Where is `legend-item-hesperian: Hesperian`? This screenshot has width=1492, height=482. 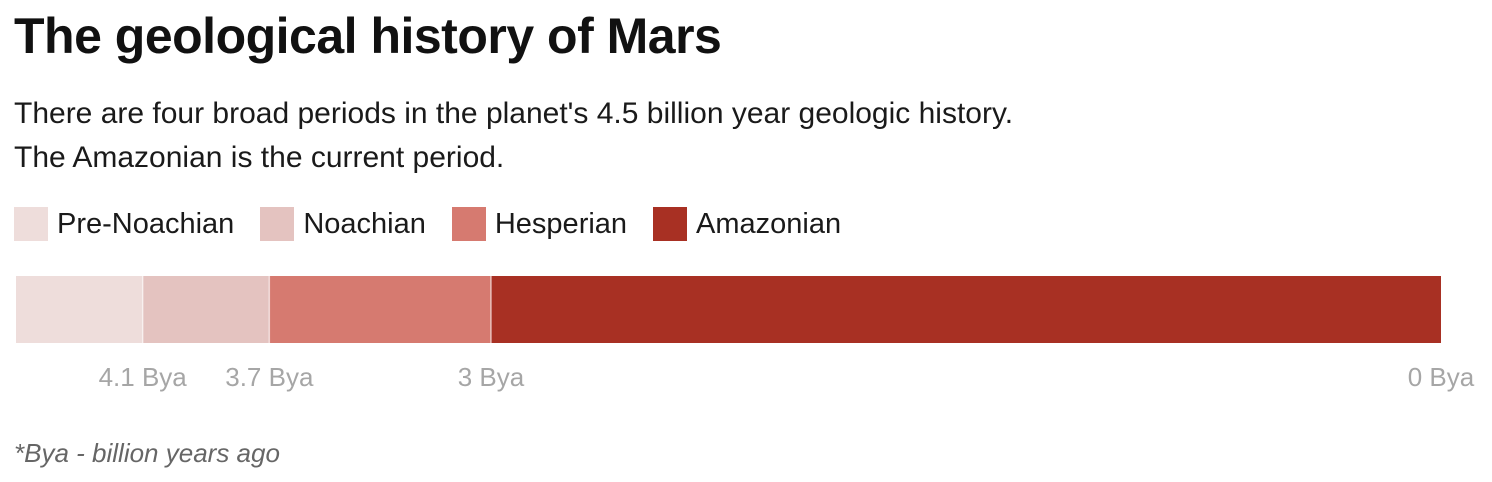 legend-item-hesperian: Hesperian is located at coordinates (539, 224).